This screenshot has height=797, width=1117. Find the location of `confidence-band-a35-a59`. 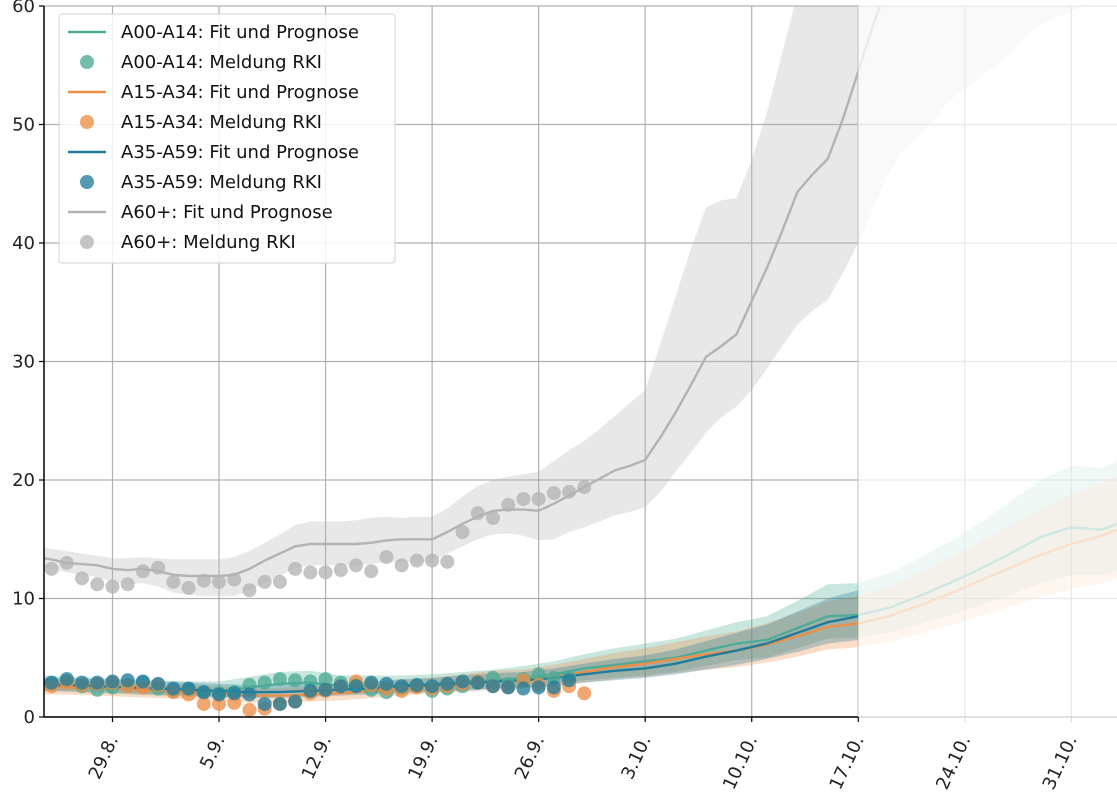

confidence-band-a35-a59 is located at coordinates (451, 644).